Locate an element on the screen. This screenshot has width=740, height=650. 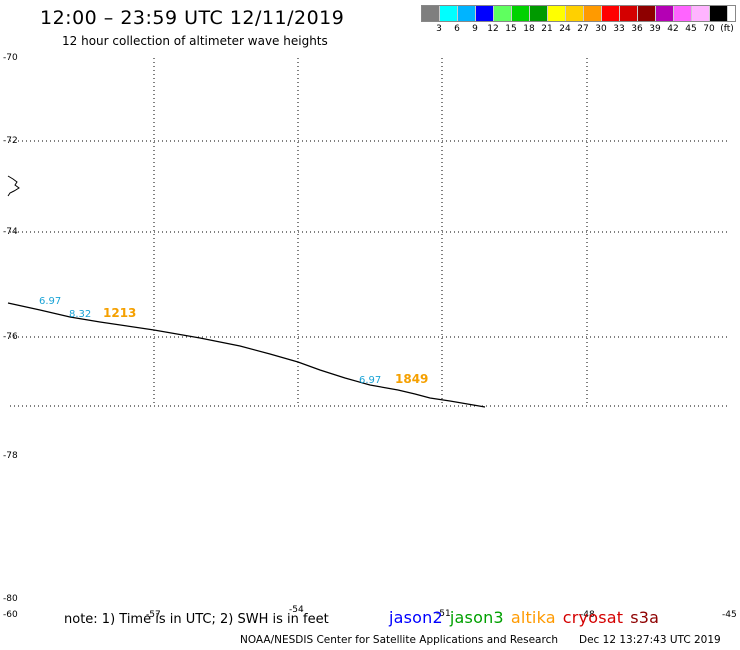
lat-label: -78 is located at coordinates (10, 456).